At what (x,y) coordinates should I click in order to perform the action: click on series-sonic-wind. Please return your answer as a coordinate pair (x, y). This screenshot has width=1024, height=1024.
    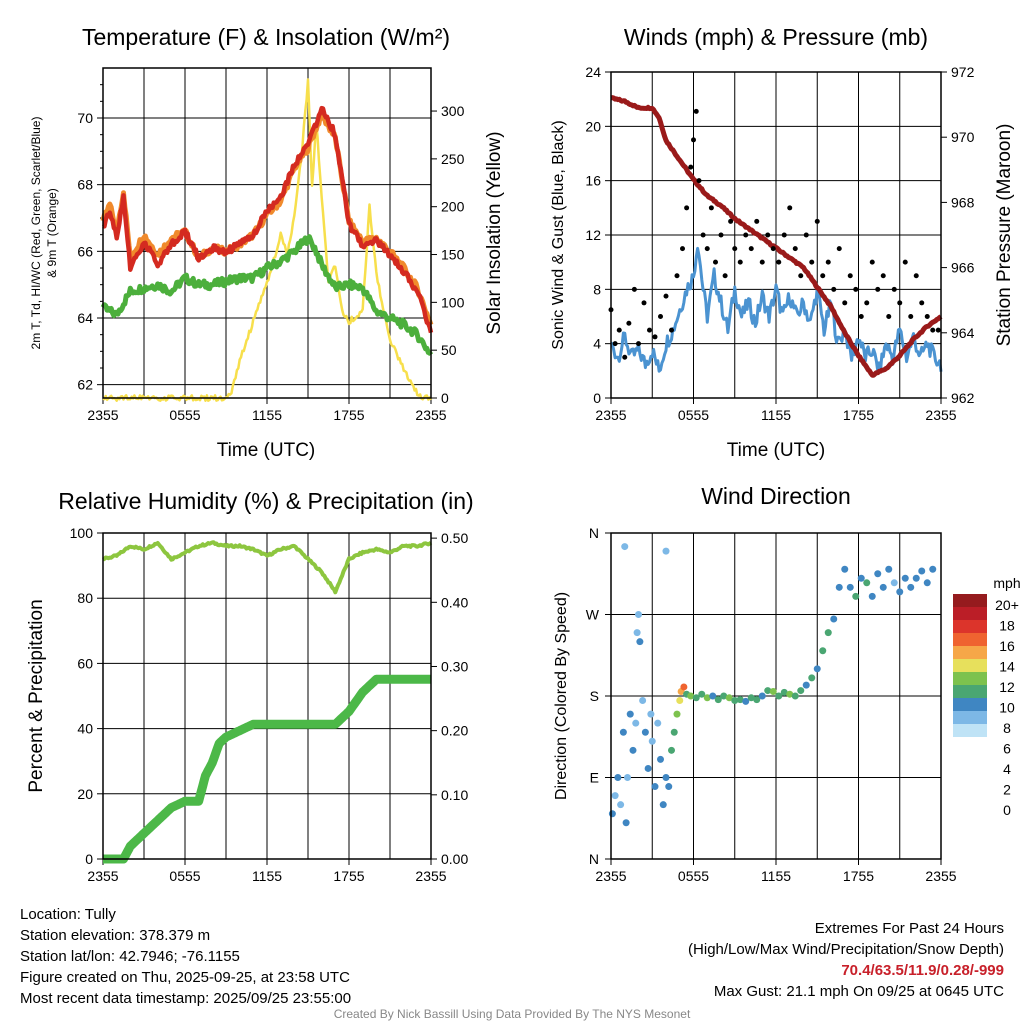
    Looking at the image, I should click on (776, 310).